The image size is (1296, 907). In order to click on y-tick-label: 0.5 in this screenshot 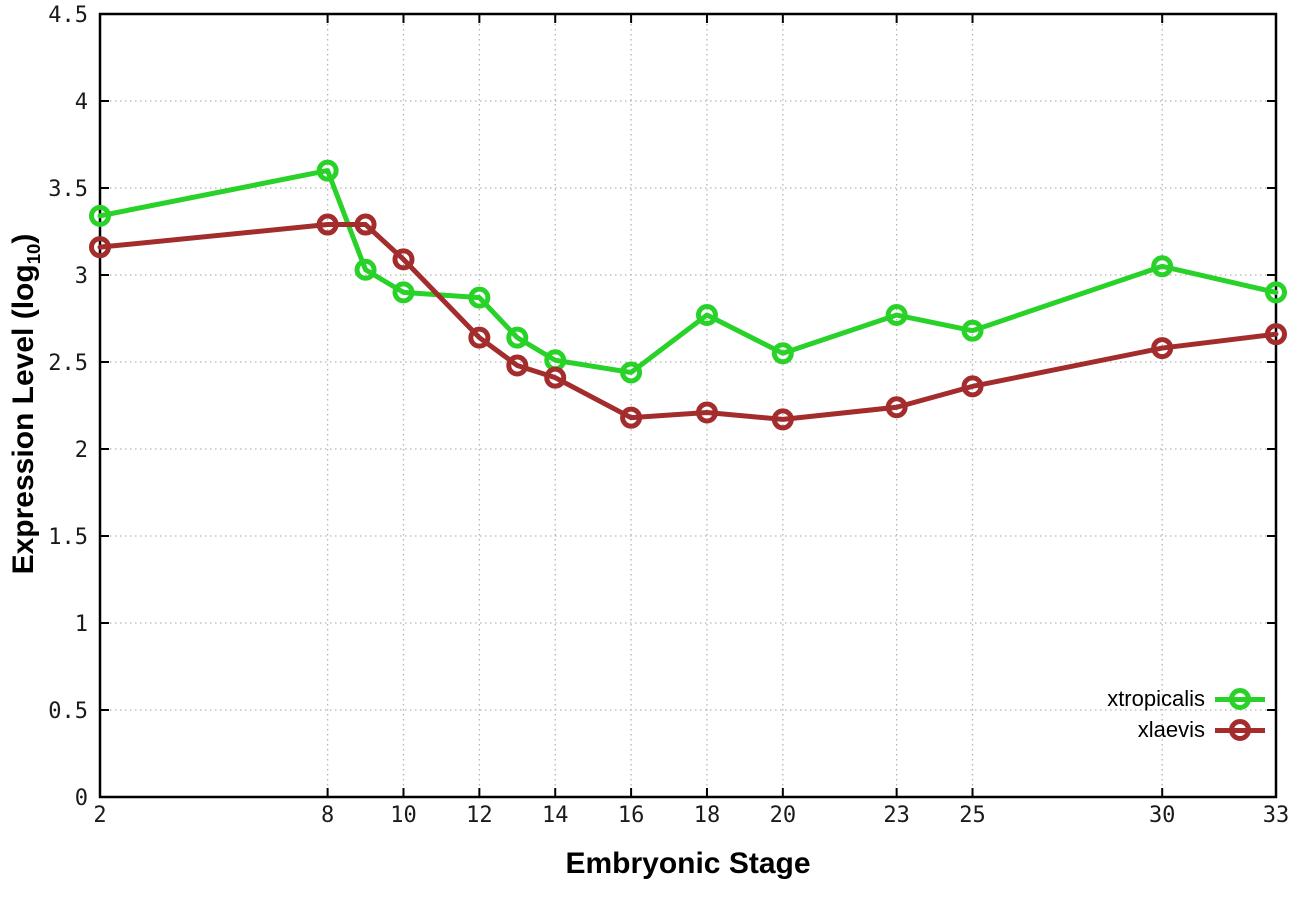, I will do `click(68, 711)`.